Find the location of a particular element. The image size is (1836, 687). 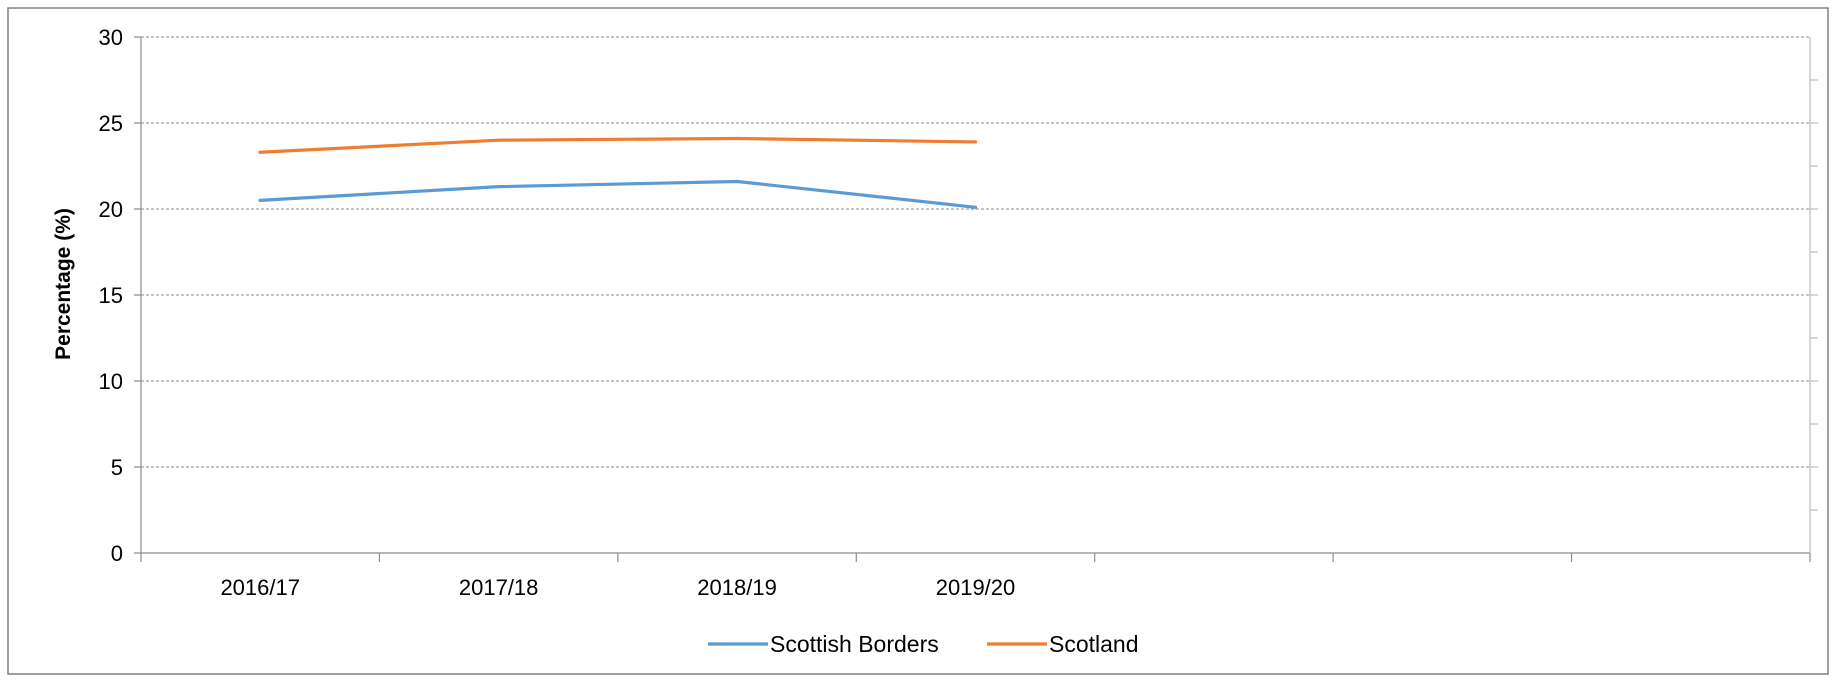

y-tick-label: 20 is located at coordinates (111, 209).